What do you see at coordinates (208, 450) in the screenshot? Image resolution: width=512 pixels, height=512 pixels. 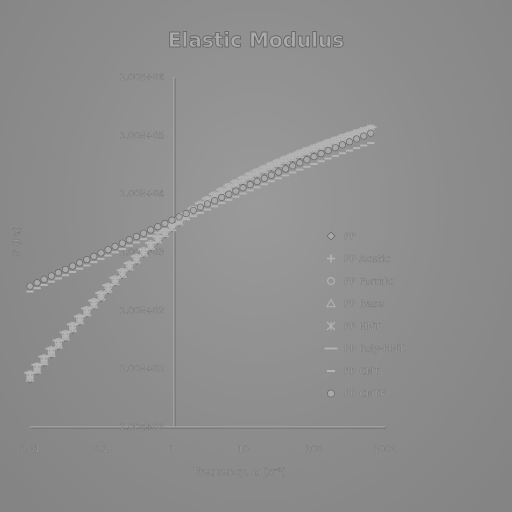 I see `x-tick-labels: 0.01 0.1 1 10 100 1000` at bounding box center [208, 450].